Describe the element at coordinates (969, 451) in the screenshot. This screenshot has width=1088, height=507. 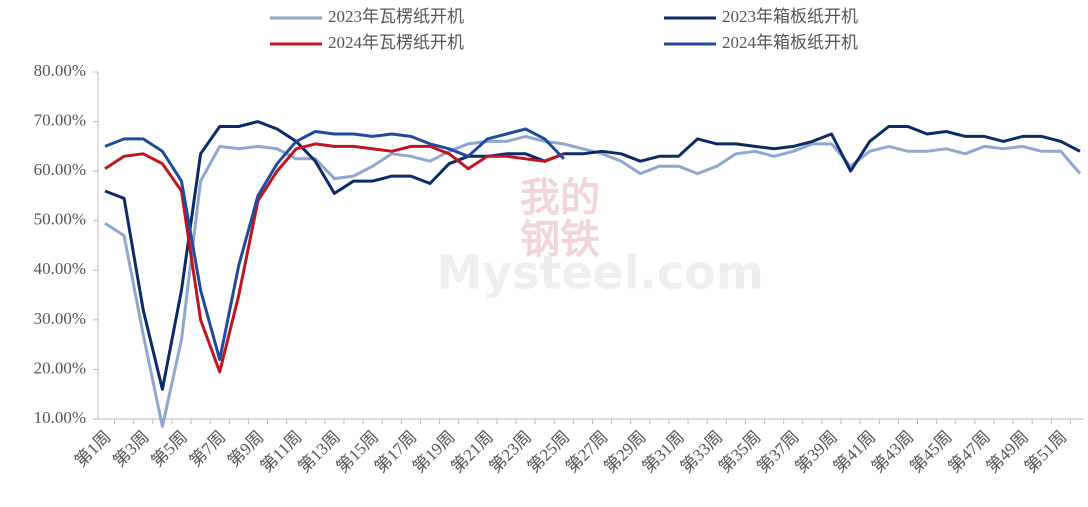
I see `x-tick-label: 第47周` at that location.